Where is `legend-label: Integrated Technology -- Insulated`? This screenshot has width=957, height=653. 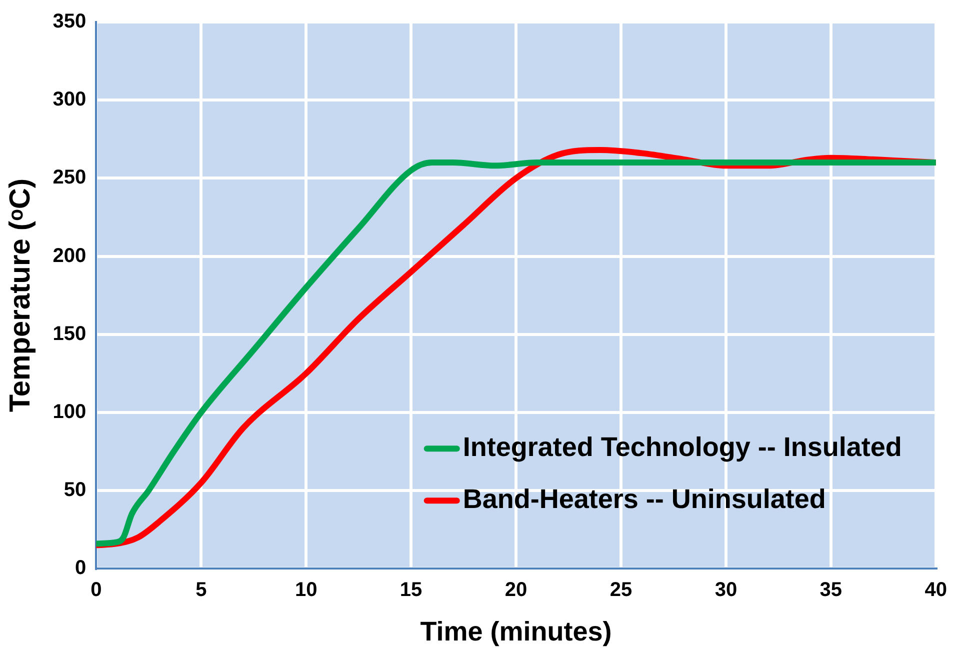
legend-label: Integrated Technology -- Insulated is located at coordinates (682, 447).